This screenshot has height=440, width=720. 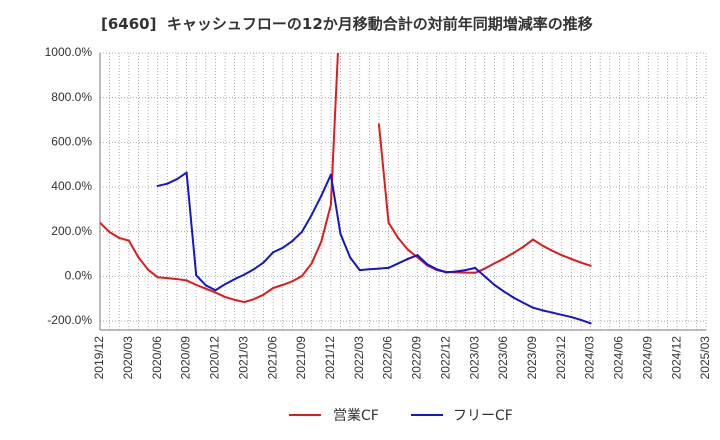 I want to click on x-tick-label: 2020/12, so click(x=215, y=358).